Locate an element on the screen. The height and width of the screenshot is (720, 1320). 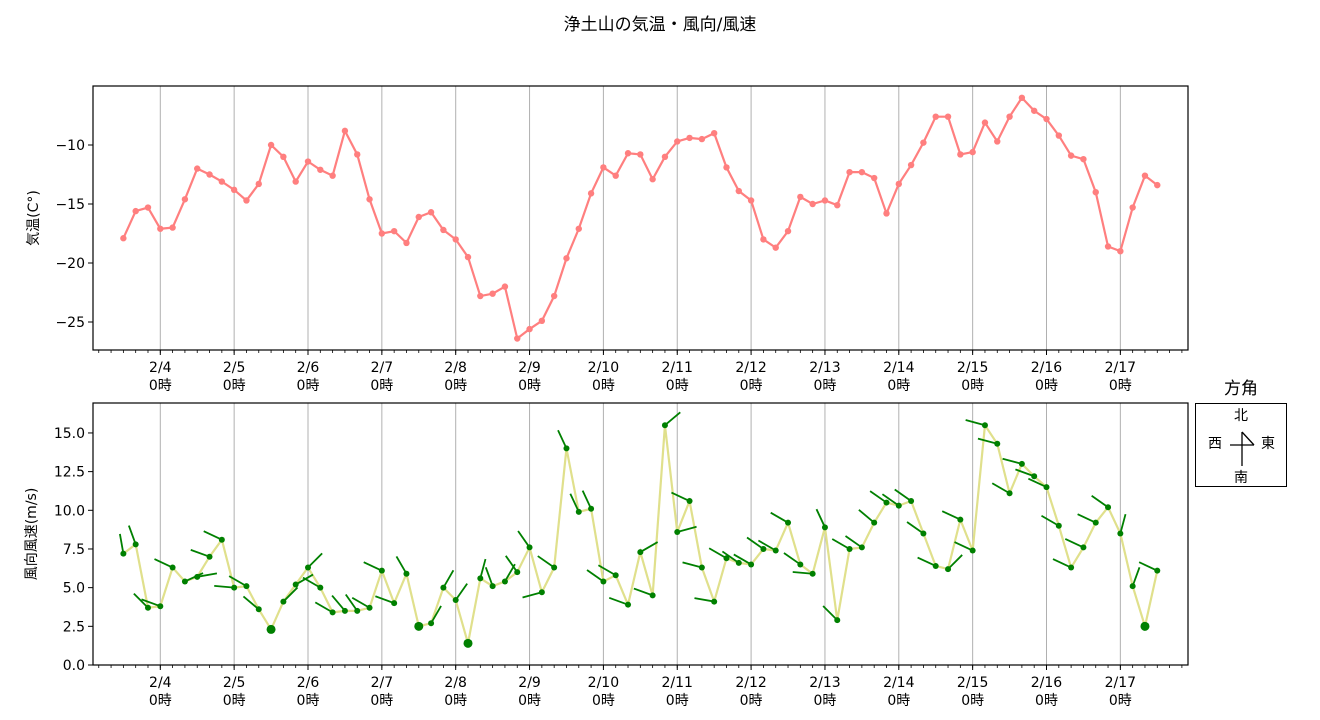
calm-marker is located at coordinates (419, 626).